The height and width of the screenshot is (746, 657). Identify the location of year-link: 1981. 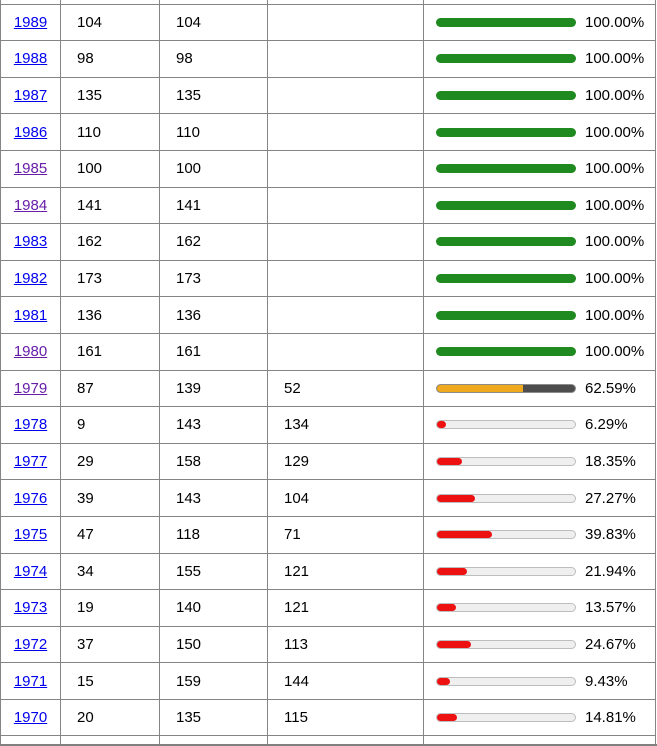
(30, 315).